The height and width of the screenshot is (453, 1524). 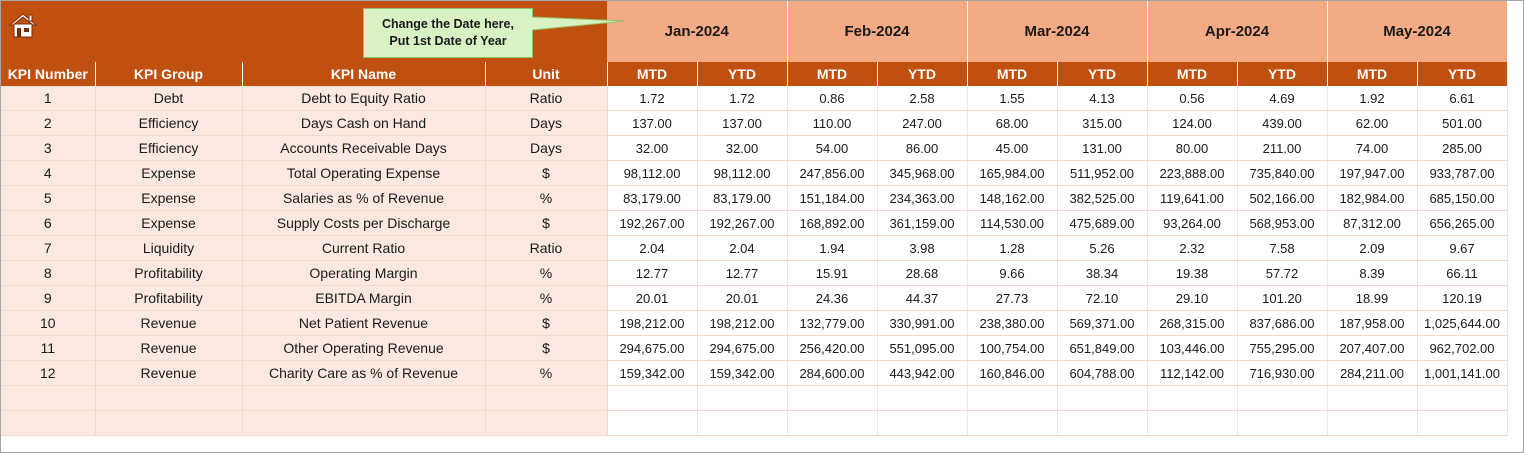 What do you see at coordinates (364, 223) in the screenshot?
I see `kpi-name-cell: Supply Costs per Discharge` at bounding box center [364, 223].